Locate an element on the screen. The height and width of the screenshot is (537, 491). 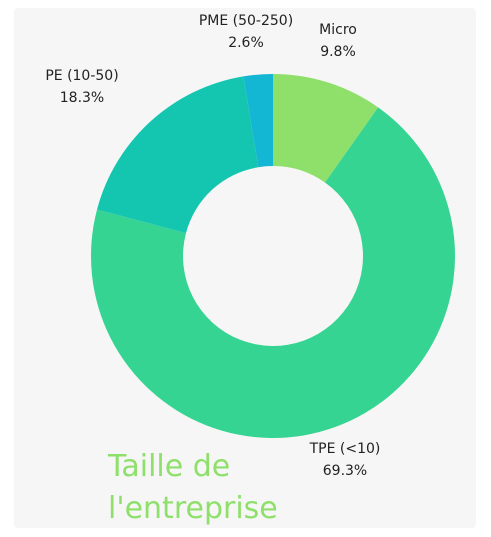
chart-title: Taille de l'entreprise is located at coordinates (193, 487).